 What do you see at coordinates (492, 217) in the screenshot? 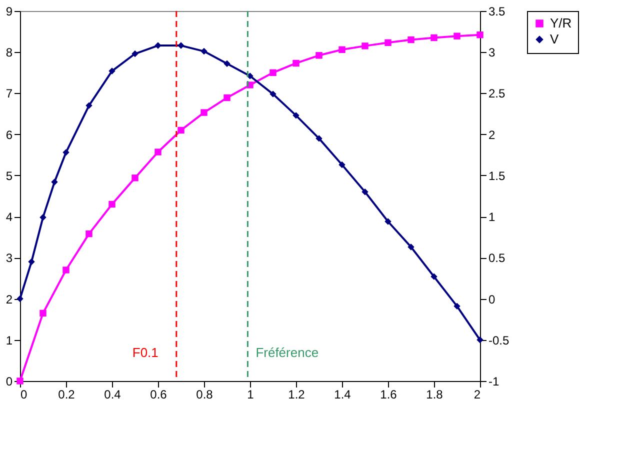
I see `y2-tick-label: 1` at bounding box center [492, 217].